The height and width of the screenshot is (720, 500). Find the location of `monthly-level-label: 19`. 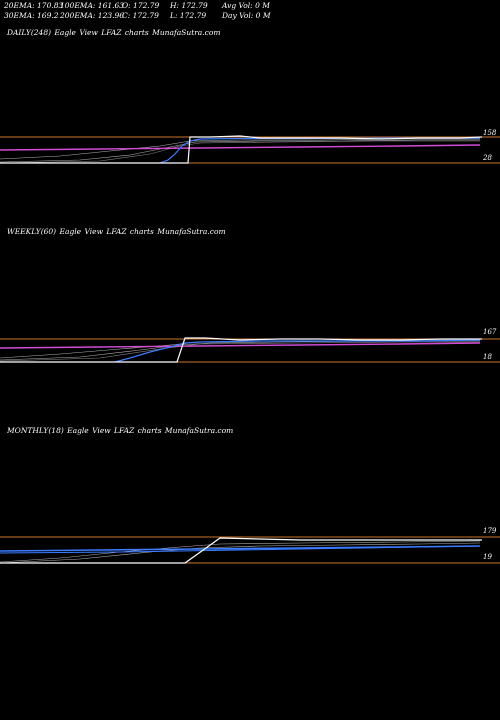

monthly-level-label: 19 is located at coordinates (487, 557).